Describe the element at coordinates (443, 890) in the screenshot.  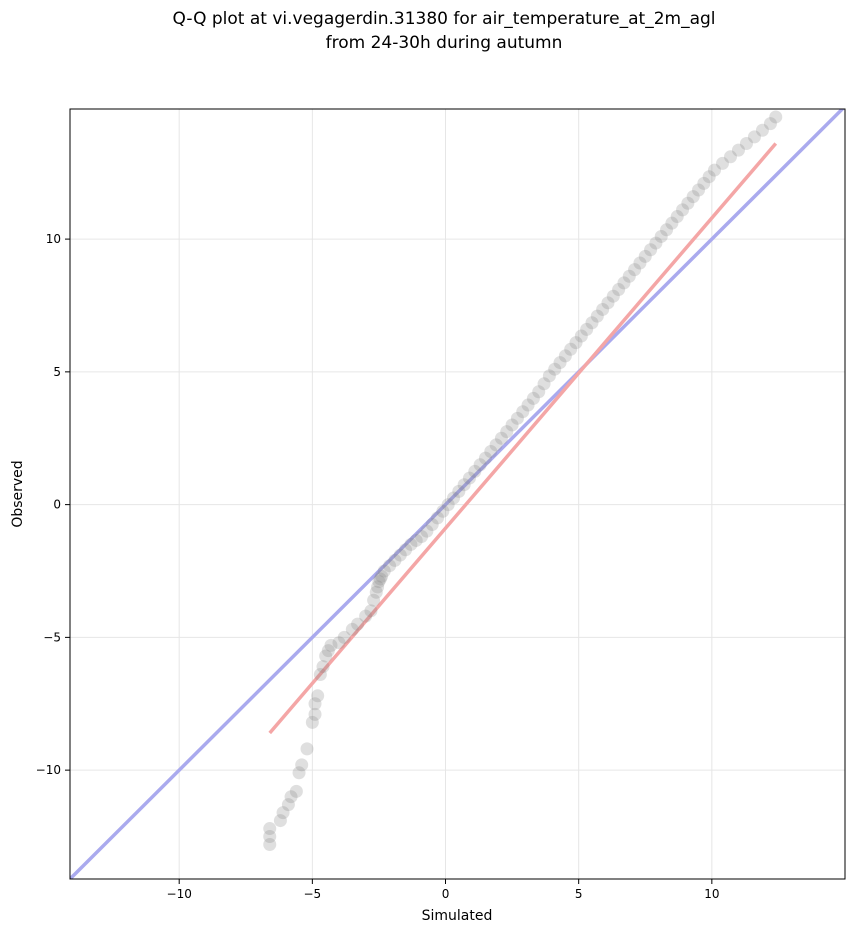
I see `x-axis-ticks: −10 −5 0 5 10` at that location.